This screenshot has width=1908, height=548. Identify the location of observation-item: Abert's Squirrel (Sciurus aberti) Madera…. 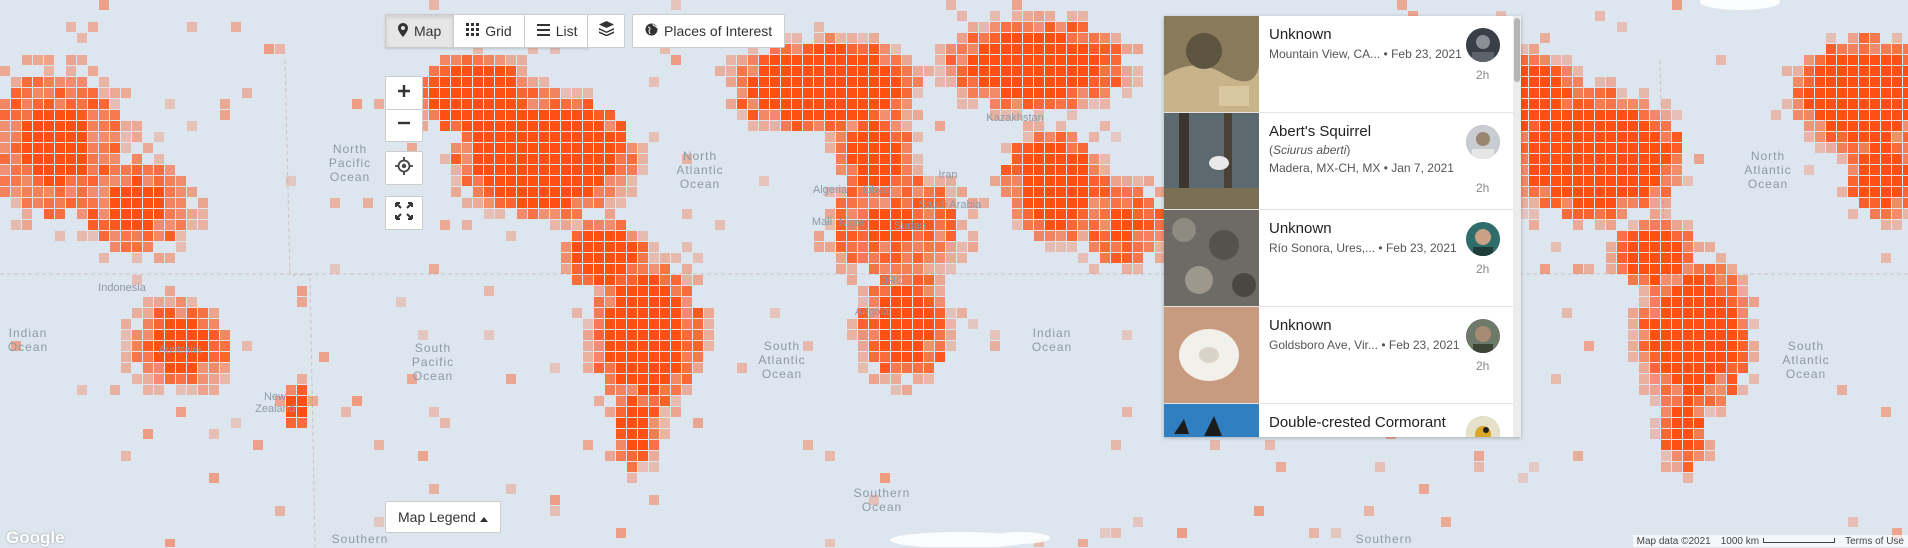
(1342, 161).